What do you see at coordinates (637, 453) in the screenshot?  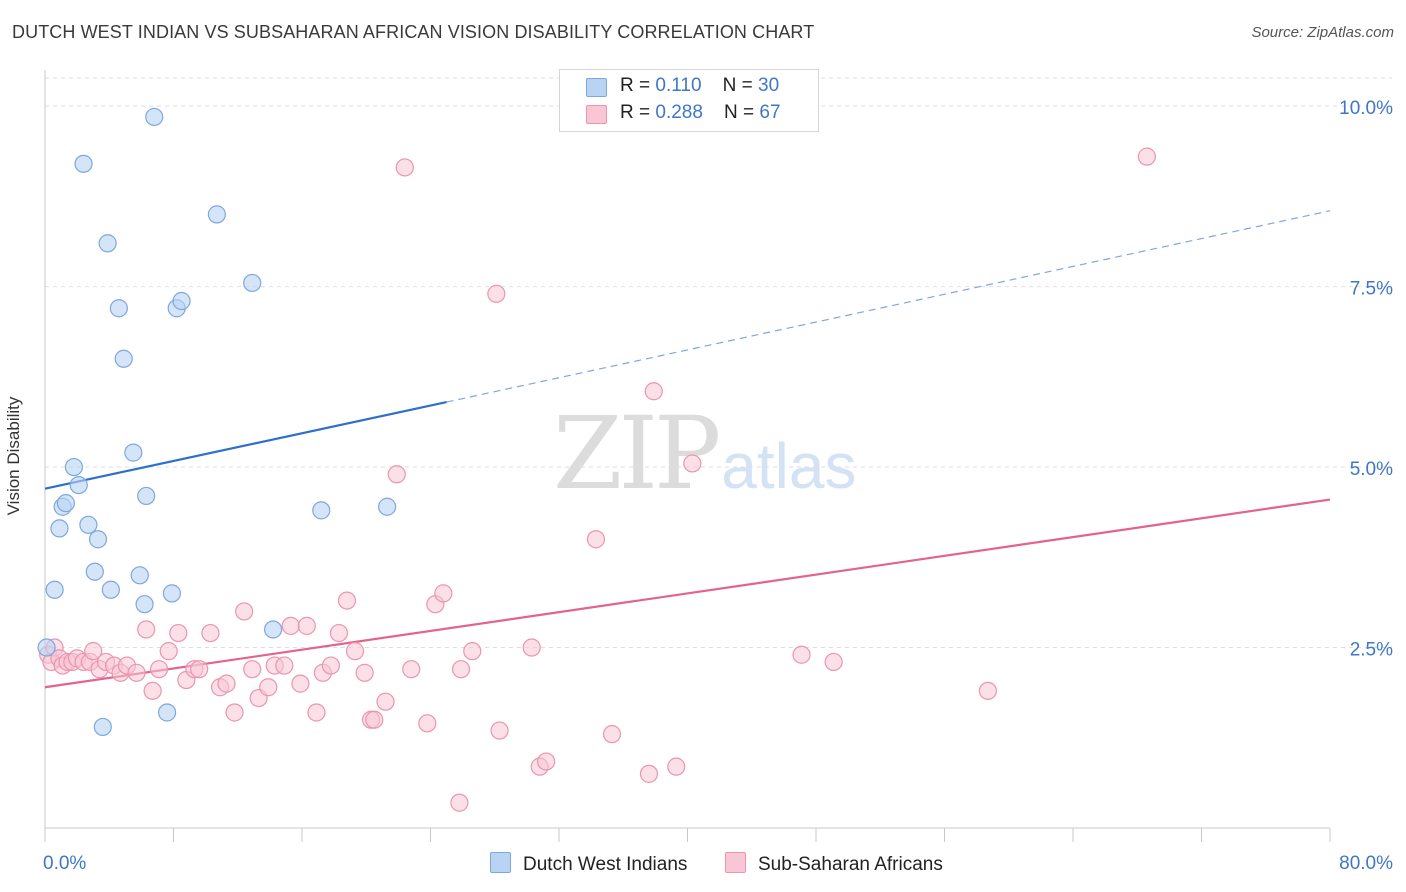 I see `watermark-zip: ZIP` at bounding box center [637, 453].